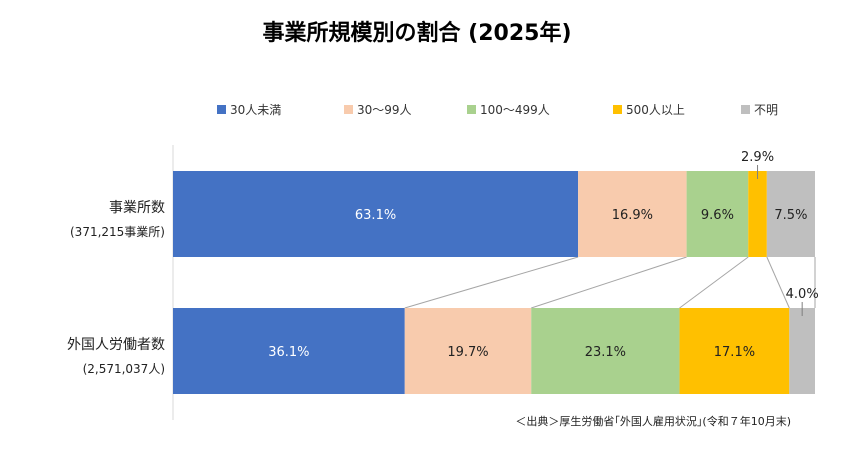  What do you see at coordinates (384, 110) in the screenshot?
I see `legend-label: 30〜99人` at bounding box center [384, 110].